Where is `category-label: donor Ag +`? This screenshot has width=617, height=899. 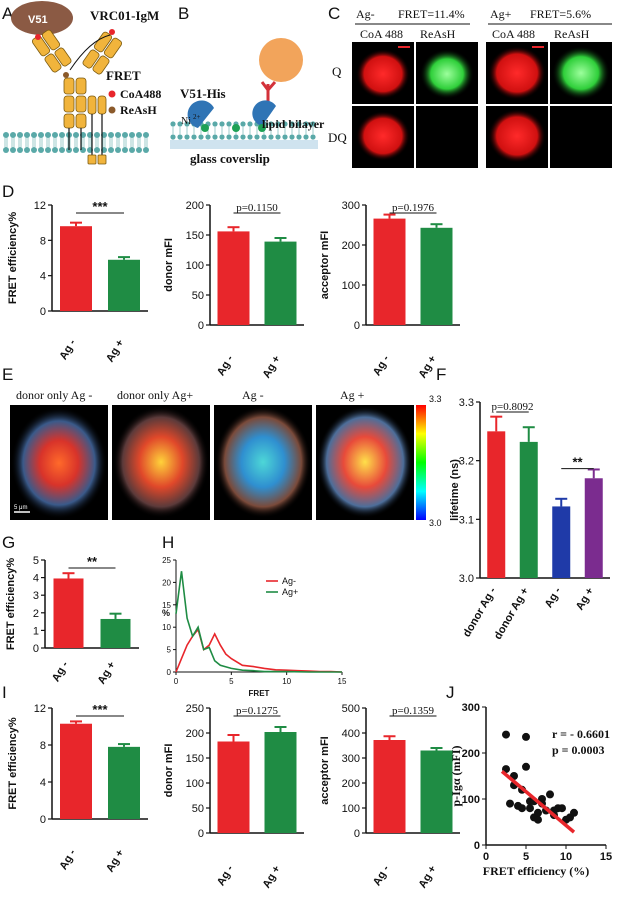
category-label: donor Ag + is located at coordinates (511, 614).